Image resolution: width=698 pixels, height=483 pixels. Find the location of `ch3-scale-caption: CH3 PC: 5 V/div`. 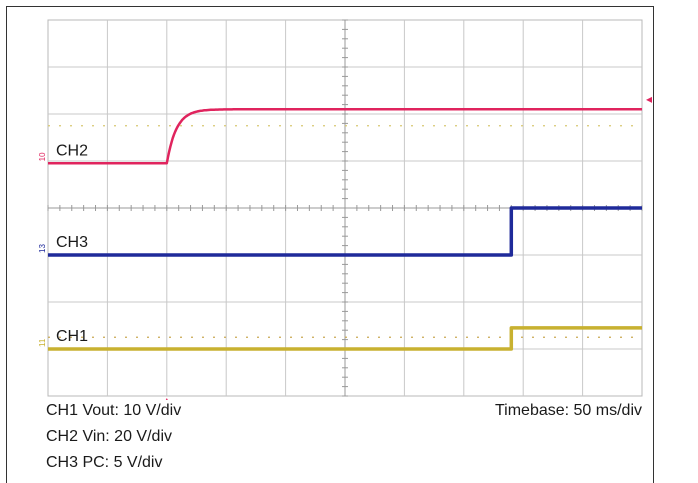

ch3-scale-caption: CH3 PC: 5 V/div is located at coordinates (104, 462).